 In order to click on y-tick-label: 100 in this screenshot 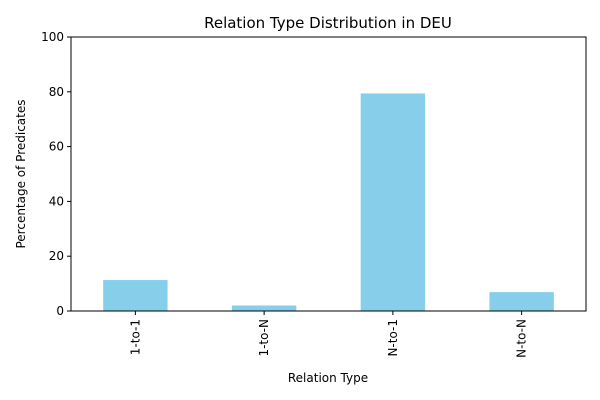, I will do `click(52, 37)`.